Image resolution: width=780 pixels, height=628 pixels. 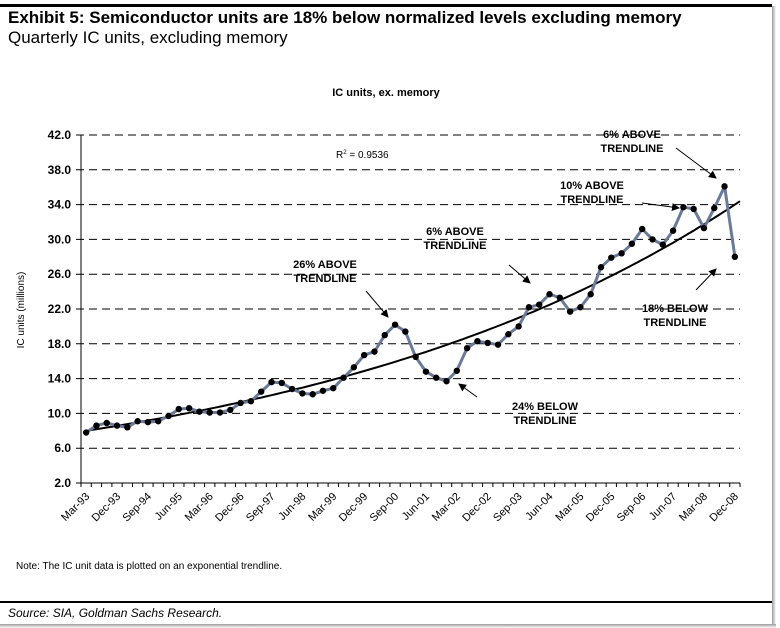 What do you see at coordinates (416, 507) in the screenshot?
I see `x-tick-label: Jun-01` at bounding box center [416, 507].